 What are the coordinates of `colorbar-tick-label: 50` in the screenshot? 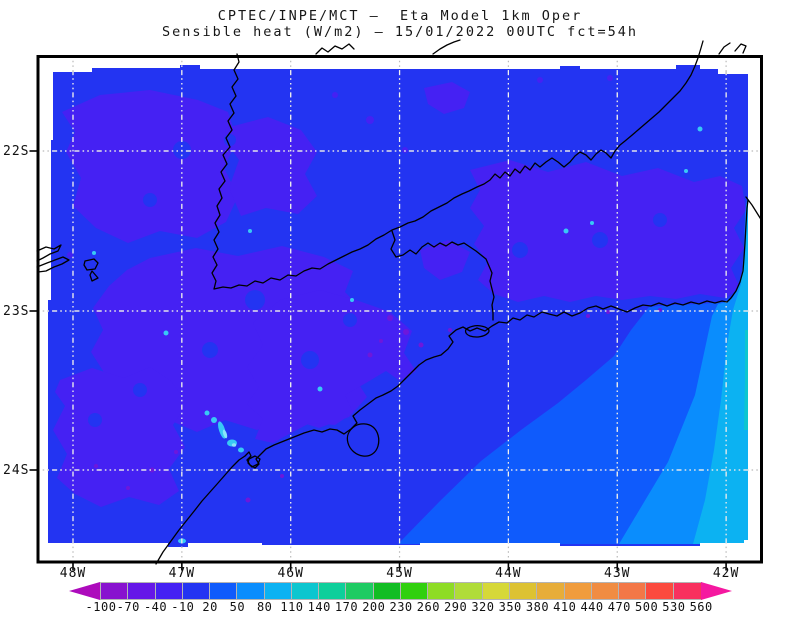 It's located at (237, 607).